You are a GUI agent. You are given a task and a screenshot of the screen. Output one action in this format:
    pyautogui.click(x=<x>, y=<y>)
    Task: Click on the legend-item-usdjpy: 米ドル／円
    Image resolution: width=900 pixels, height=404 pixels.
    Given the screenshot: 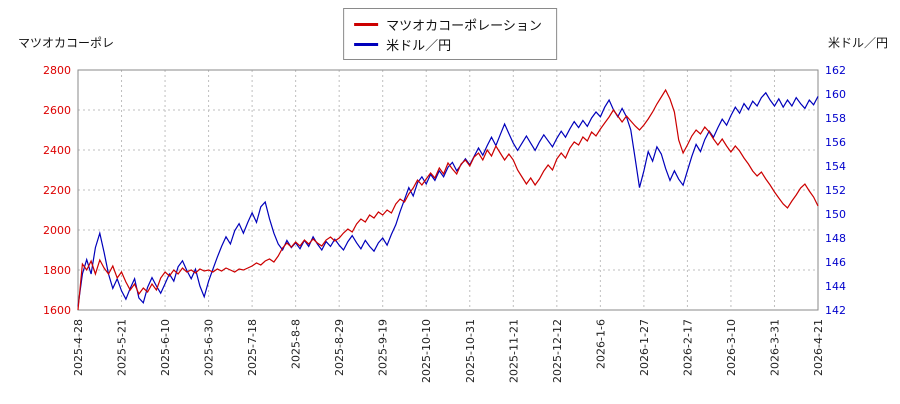 What is the action you would take?
    pyautogui.click(x=448, y=44)
    